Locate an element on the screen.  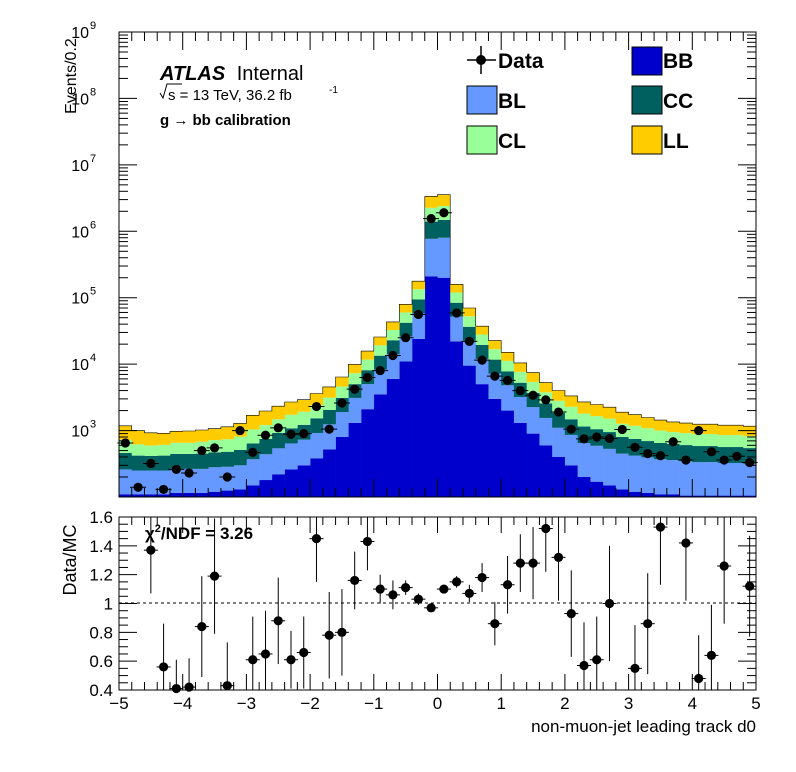
legend-swatch-cl is located at coordinates (482, 140).